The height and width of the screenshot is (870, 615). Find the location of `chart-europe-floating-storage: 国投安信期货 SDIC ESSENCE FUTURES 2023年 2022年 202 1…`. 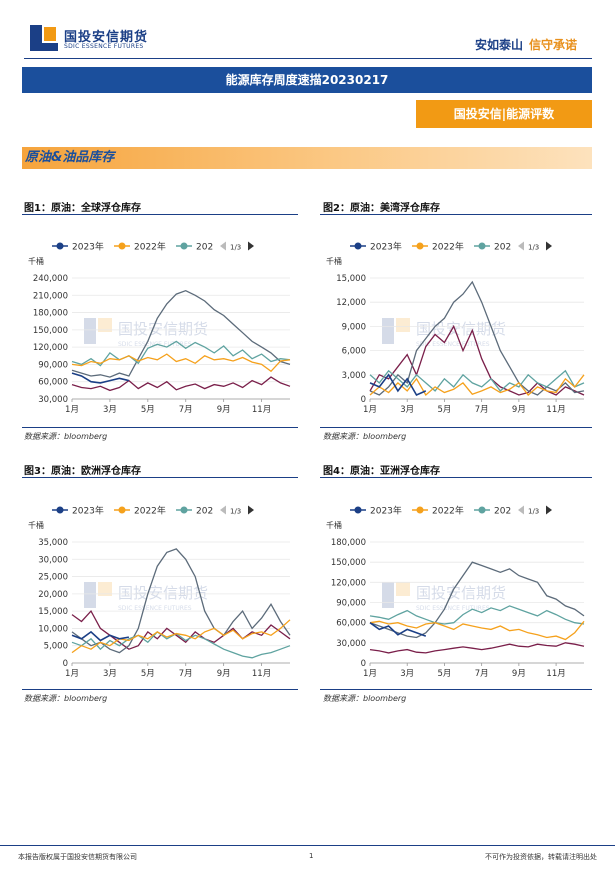

chart-europe-floating-storage: 国投安信期货 SDIC ESSENCE FUTURES 2023年 2022年 202 1… is located at coordinates (159, 592).